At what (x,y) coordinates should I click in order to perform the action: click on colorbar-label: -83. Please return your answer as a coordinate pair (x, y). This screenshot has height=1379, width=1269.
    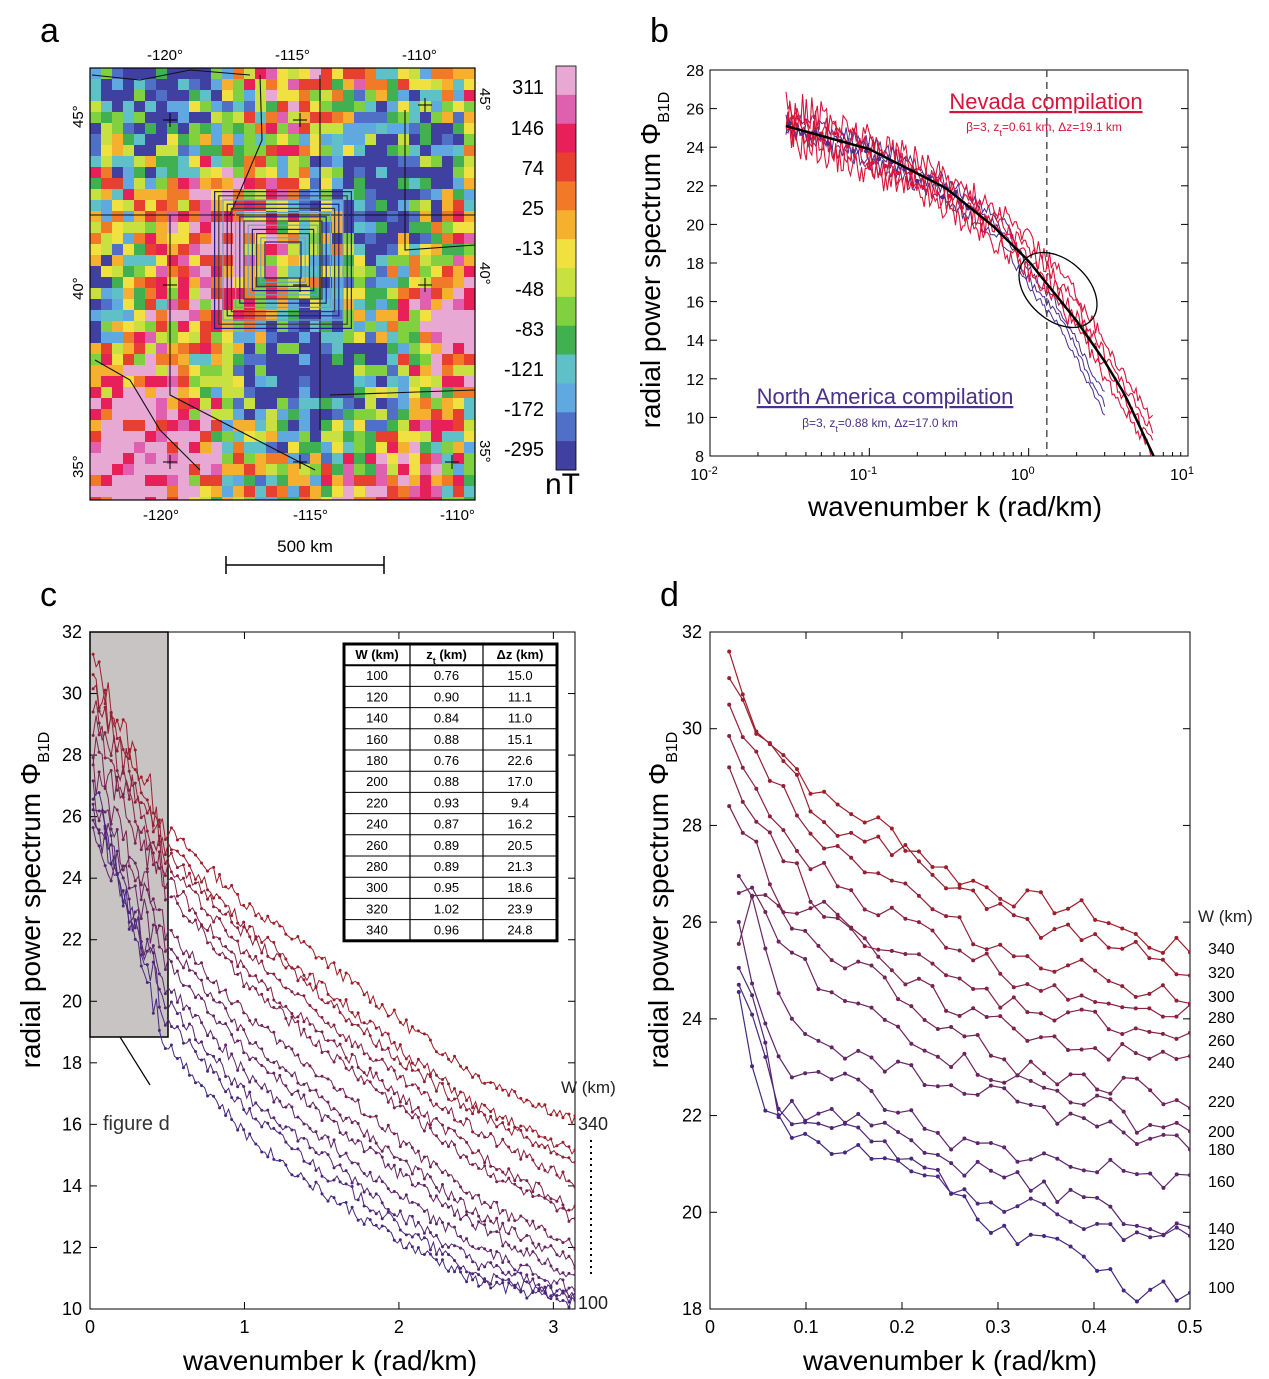
    Looking at the image, I should click on (529, 330).